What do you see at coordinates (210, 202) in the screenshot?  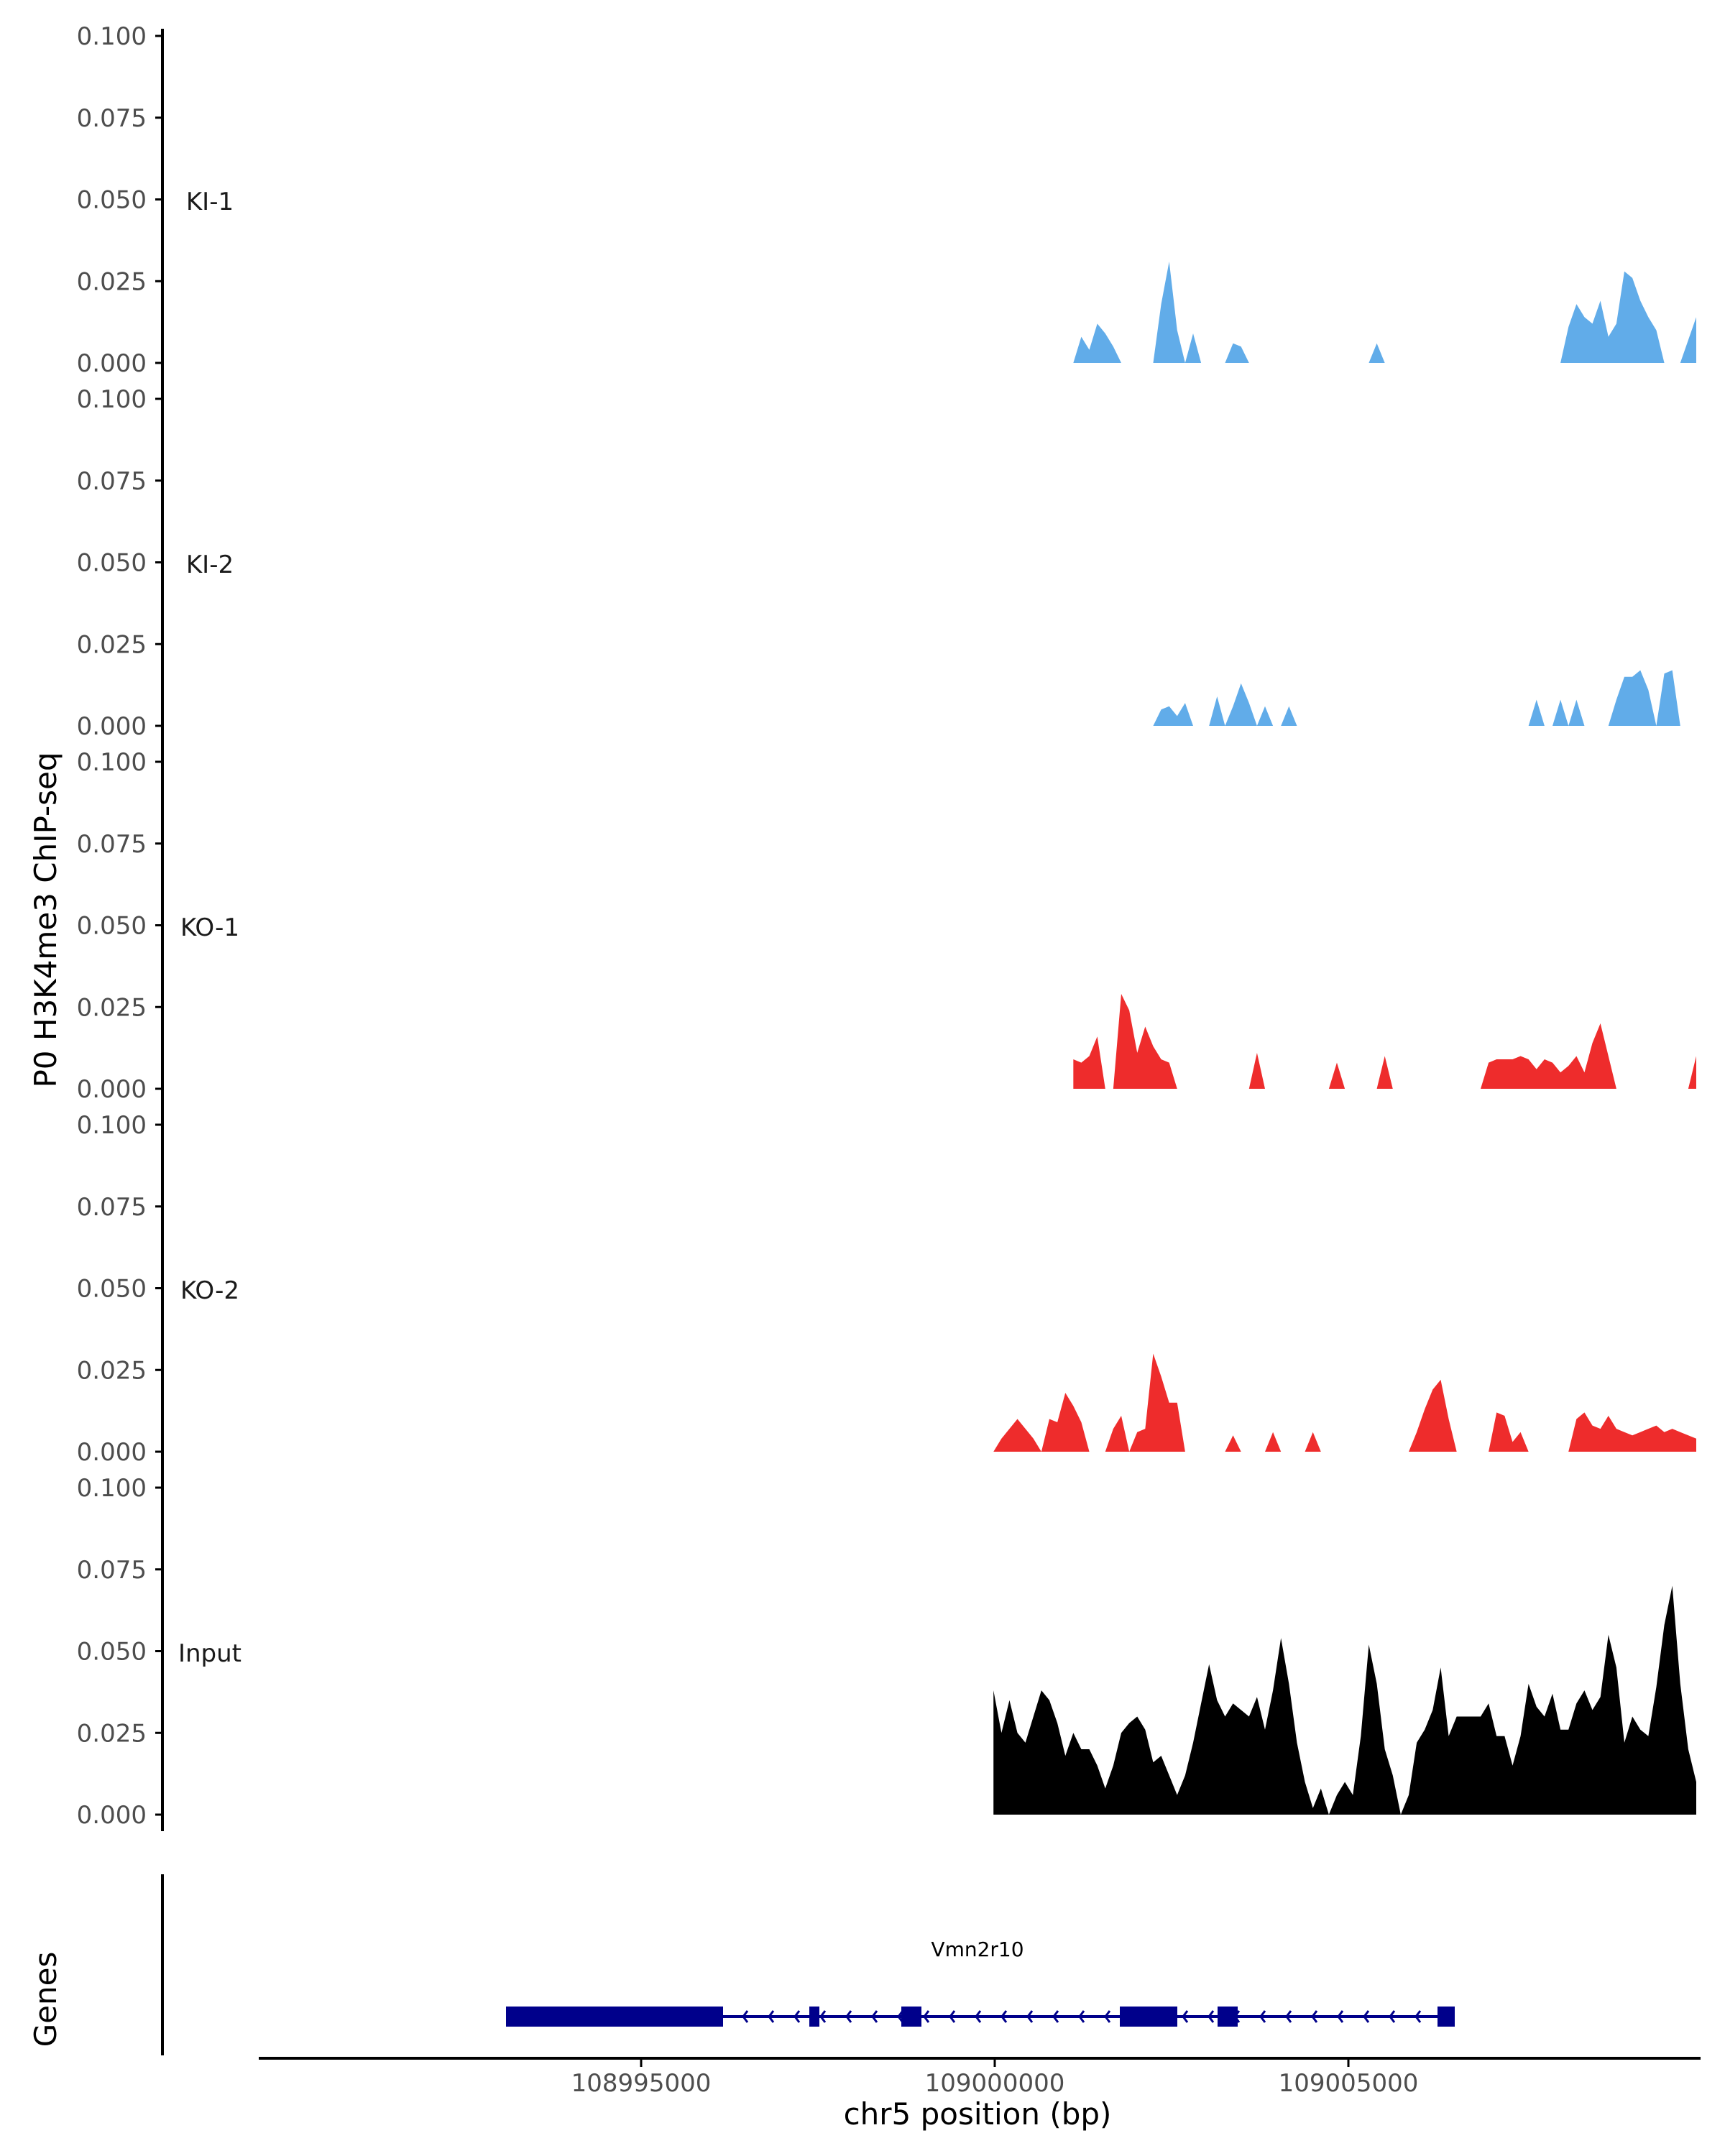 I see `track-name-label: KI-1` at bounding box center [210, 202].